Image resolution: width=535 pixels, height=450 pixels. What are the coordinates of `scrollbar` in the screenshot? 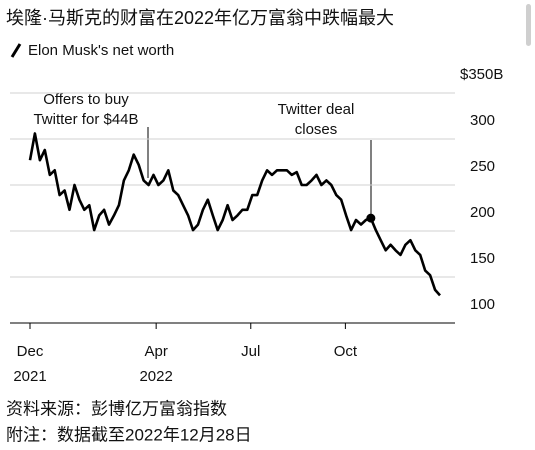 It's located at (528, 25).